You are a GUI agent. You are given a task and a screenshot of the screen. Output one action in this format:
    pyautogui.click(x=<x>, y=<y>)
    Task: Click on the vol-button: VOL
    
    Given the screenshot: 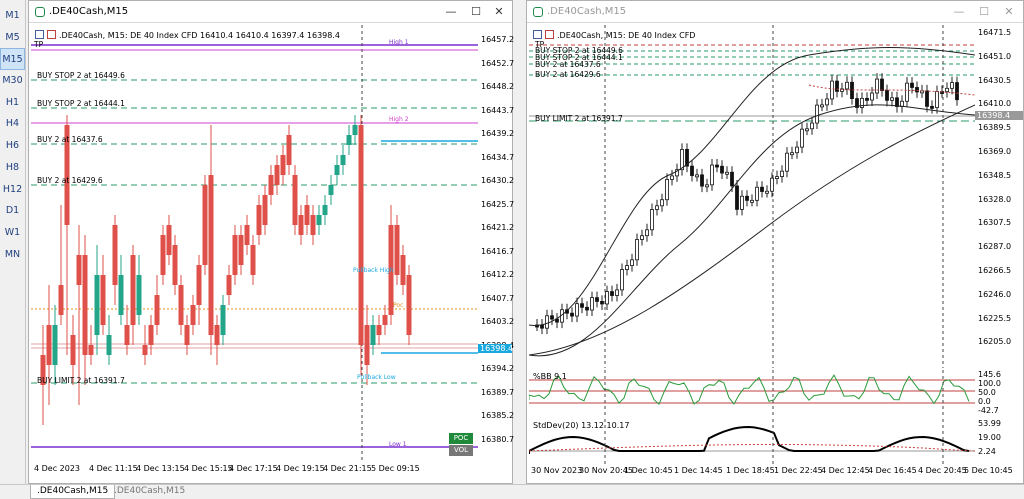 What is the action you would take?
    pyautogui.click(x=461, y=450)
    